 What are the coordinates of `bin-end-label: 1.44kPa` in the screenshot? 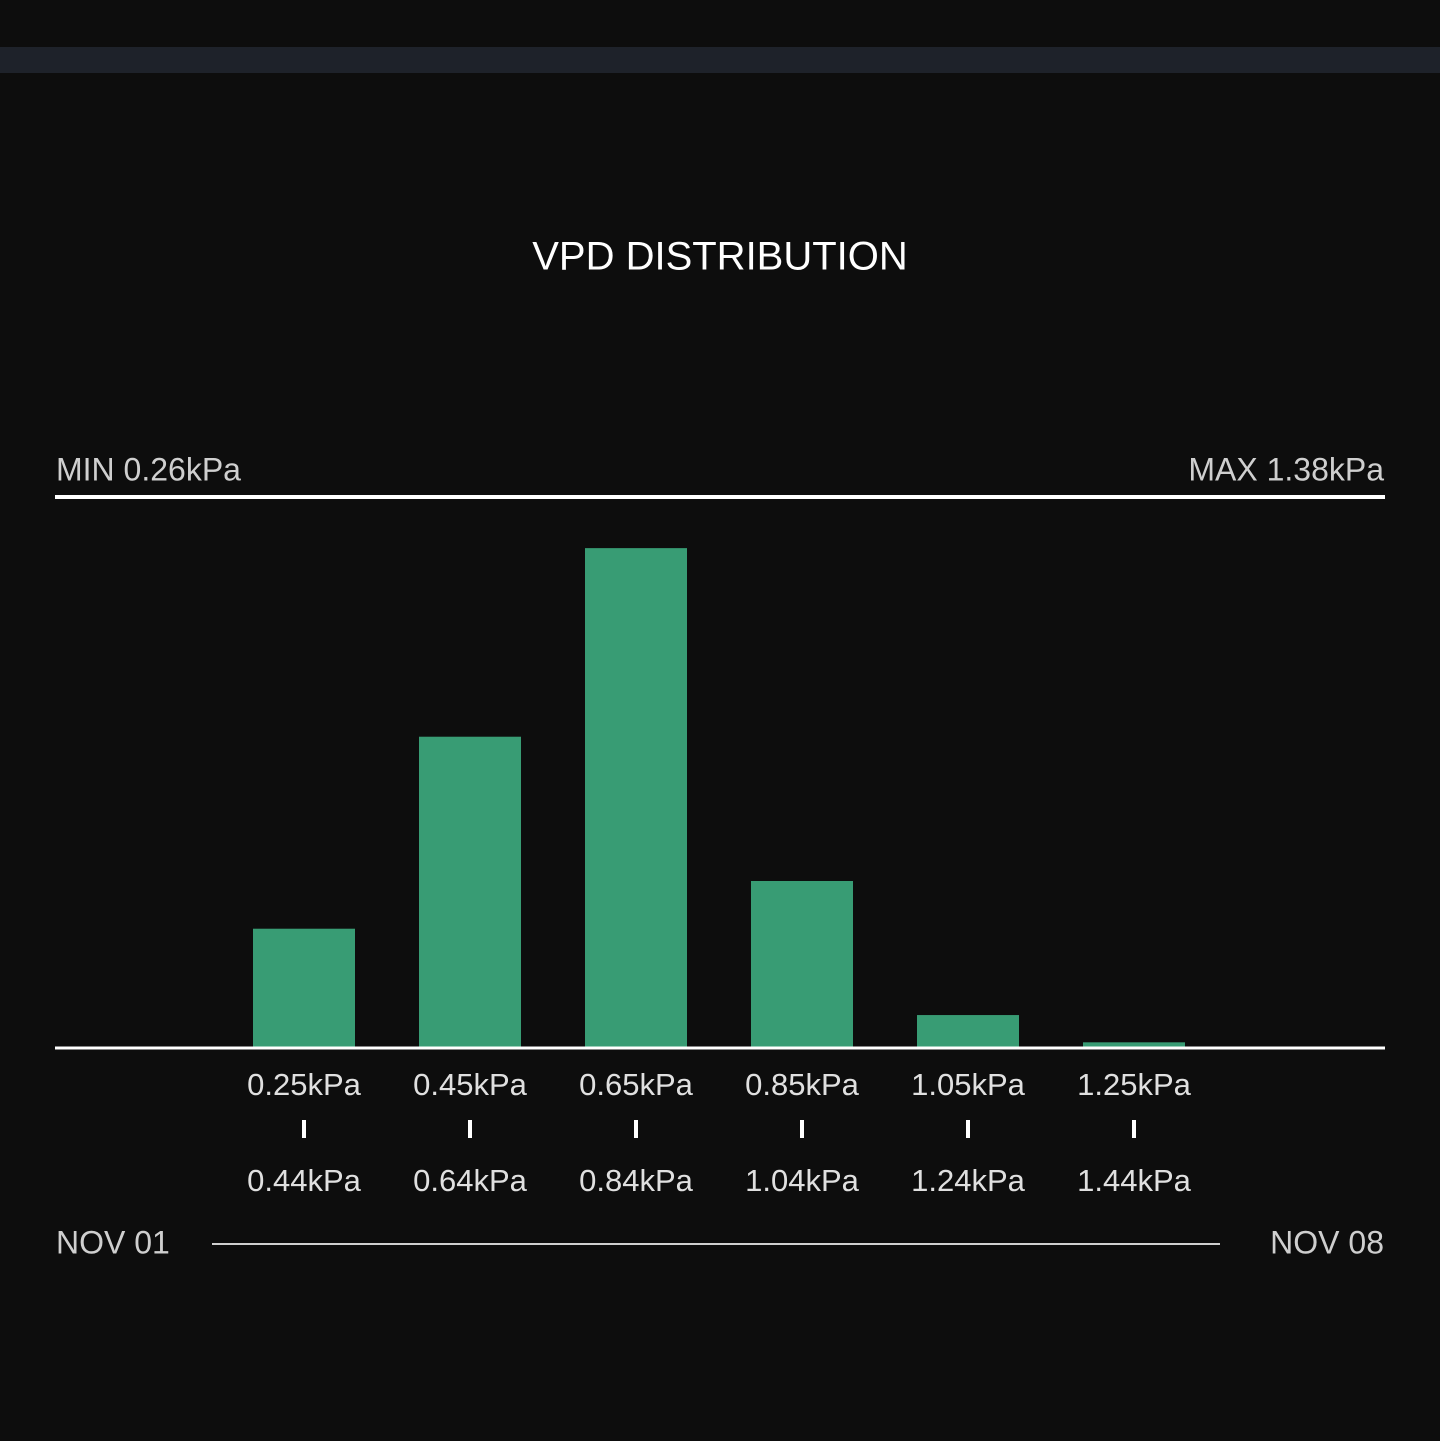 It's located at (1134, 1180).